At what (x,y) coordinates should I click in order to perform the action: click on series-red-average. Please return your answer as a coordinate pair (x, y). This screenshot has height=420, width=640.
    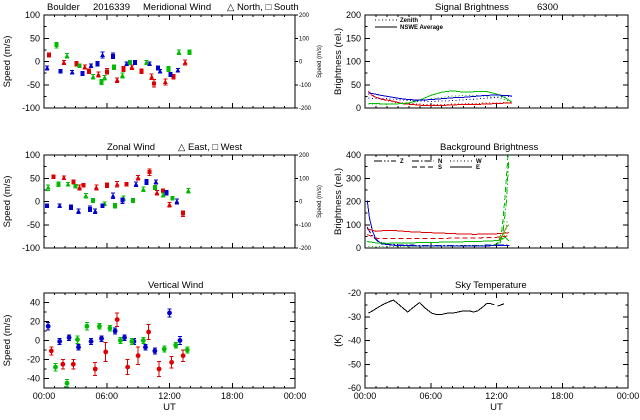
    Looking at the image, I should click on (439, 98).